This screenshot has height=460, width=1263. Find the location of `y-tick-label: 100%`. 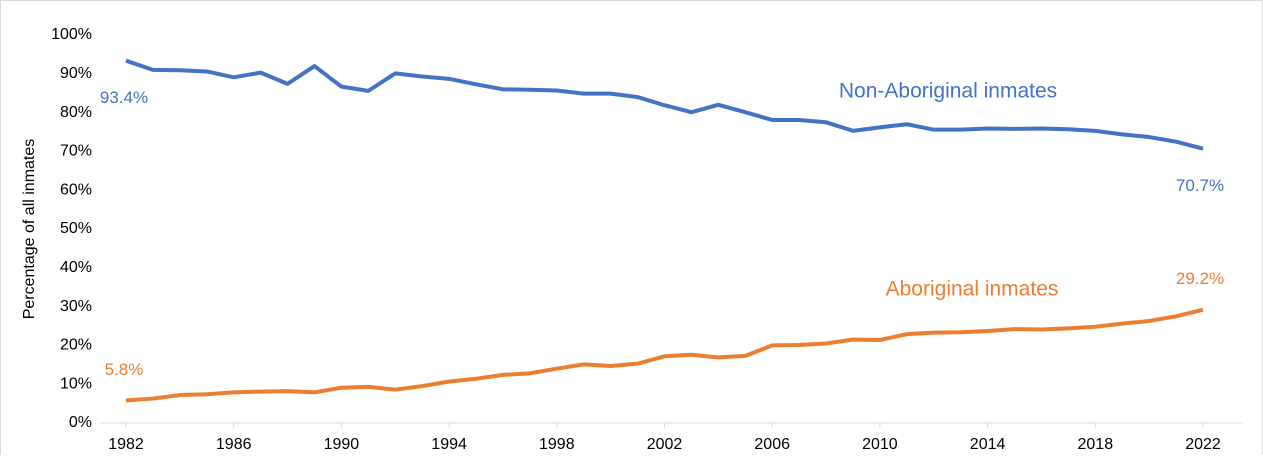

y-tick-label: 100% is located at coordinates (71, 34).